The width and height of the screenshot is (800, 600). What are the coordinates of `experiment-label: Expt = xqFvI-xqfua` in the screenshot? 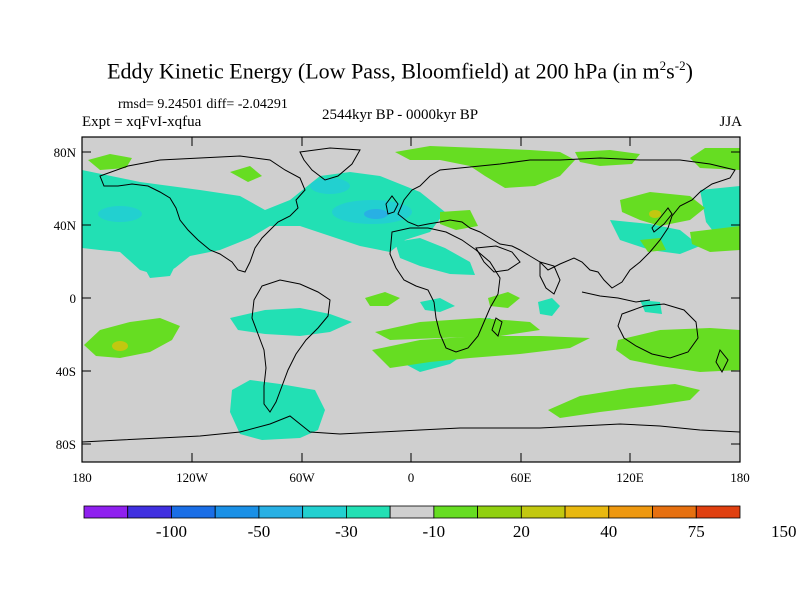 It's located at (142, 122).